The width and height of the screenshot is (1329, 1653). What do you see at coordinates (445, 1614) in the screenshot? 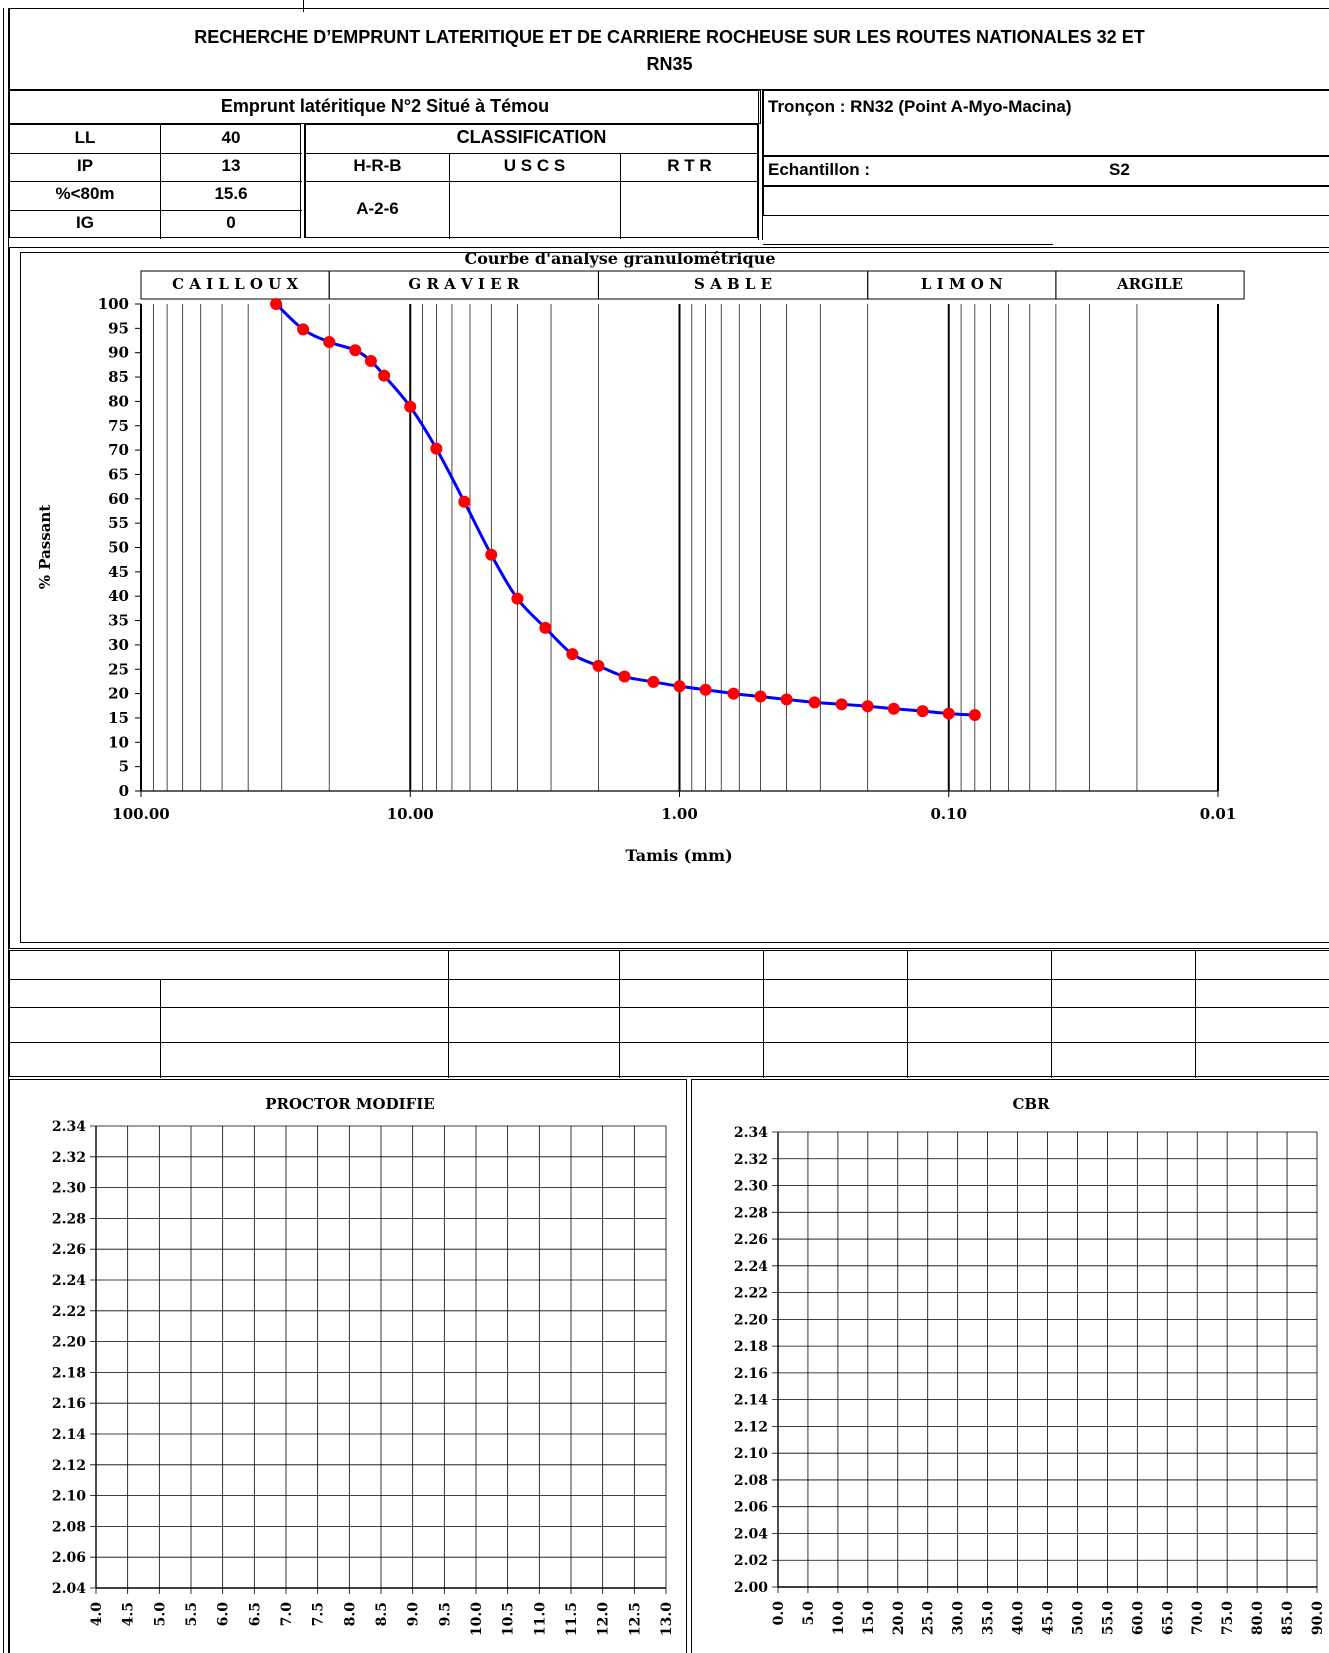
I see `proctor-x-tick-label: 9.5` at bounding box center [445, 1614].